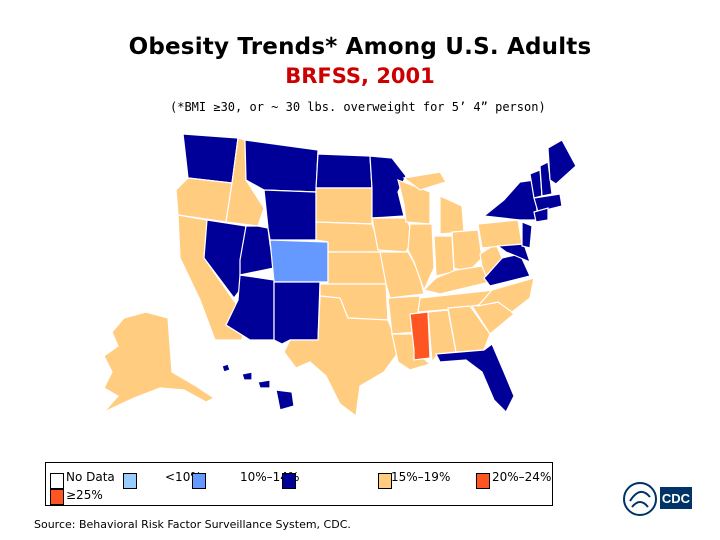 The image size is (720, 540). I want to click on legend-swatch-no-data, so click(57, 481).